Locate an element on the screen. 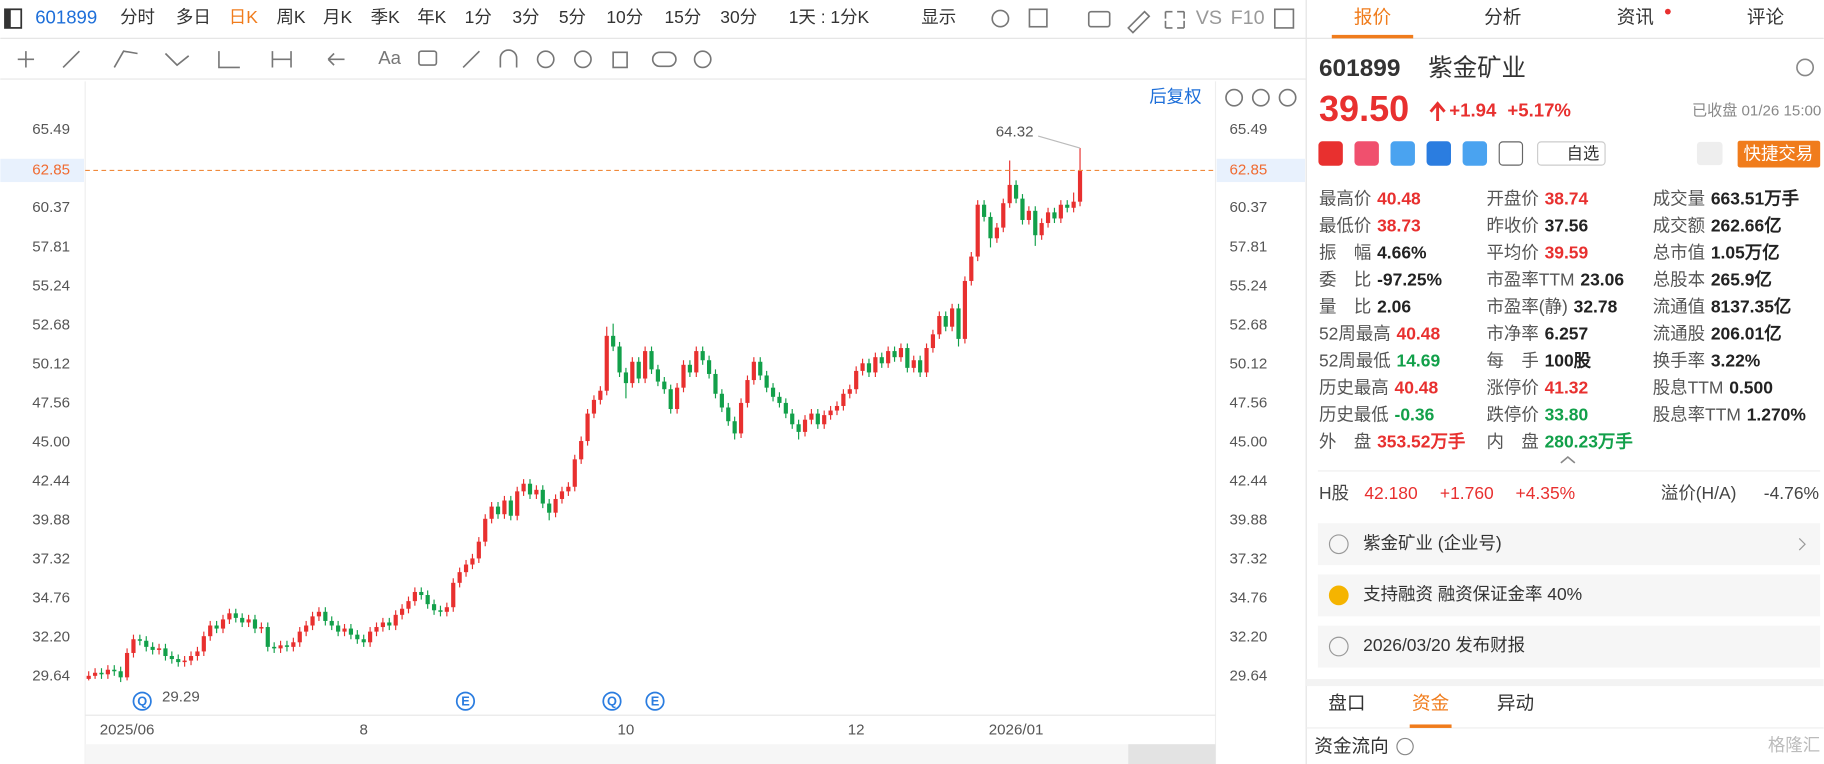  stat-value: 41.32 is located at coordinates (1567, 387).